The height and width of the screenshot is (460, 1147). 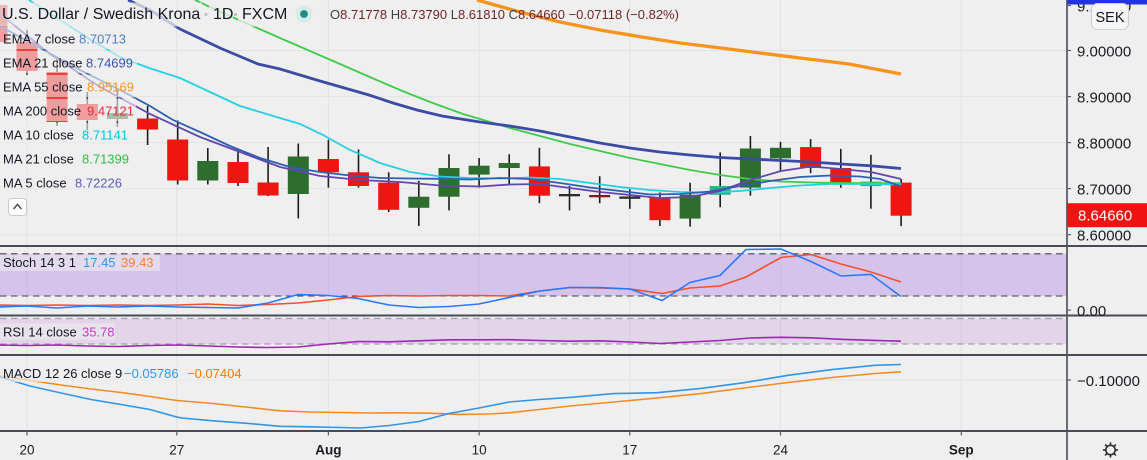 What do you see at coordinates (1104, 52) in the screenshot?
I see `svg-text: 9.00000` at bounding box center [1104, 52].